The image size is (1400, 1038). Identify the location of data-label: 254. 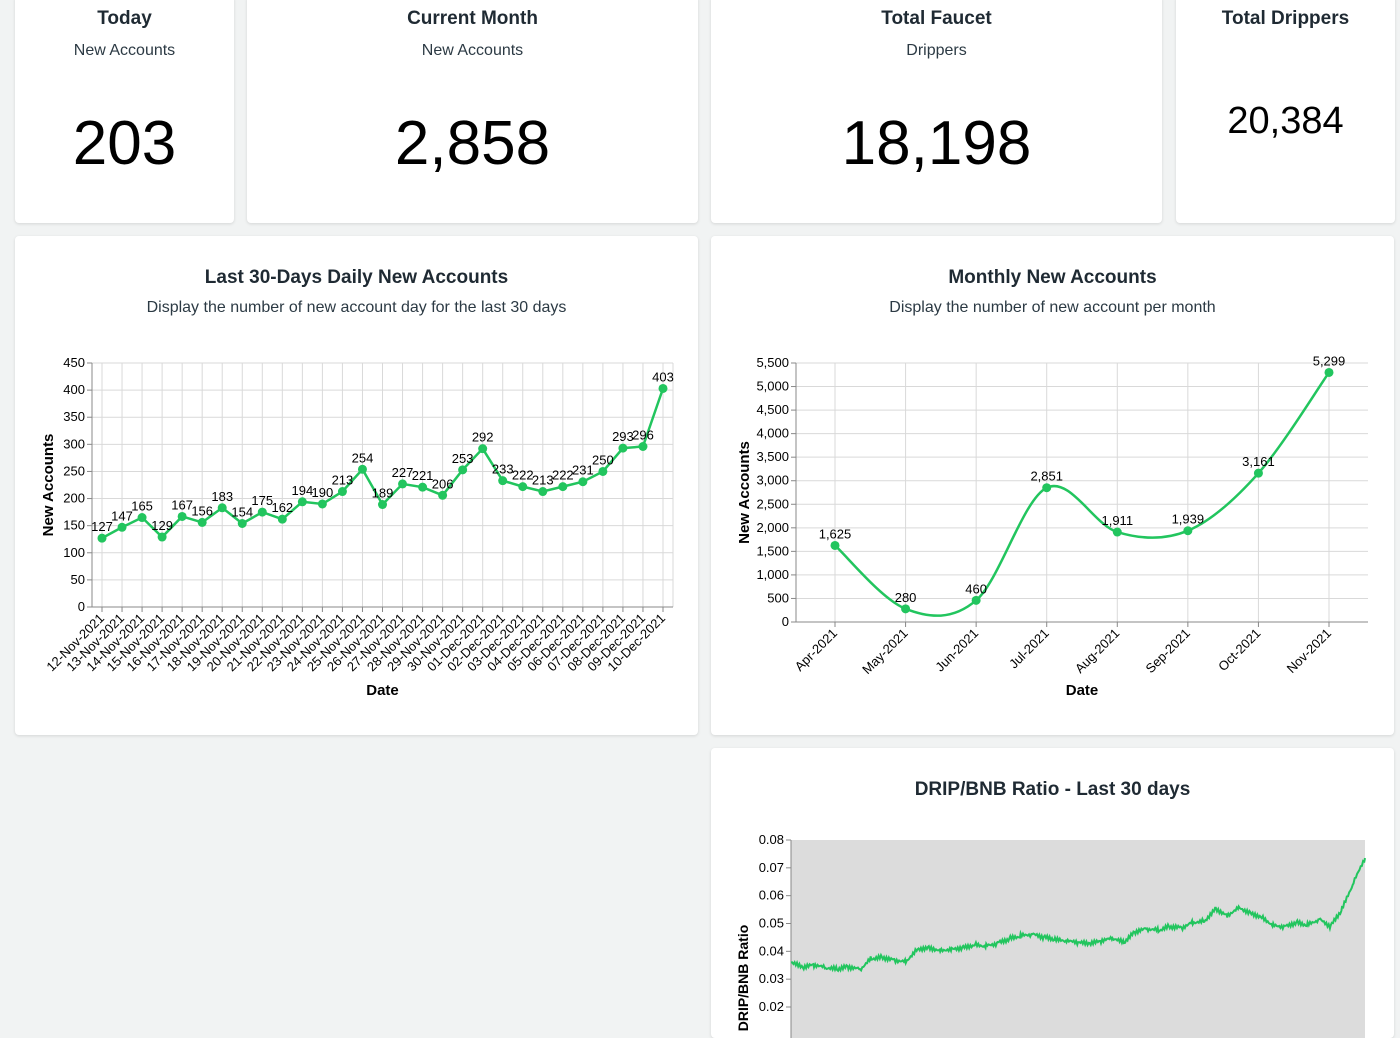
(363, 457).